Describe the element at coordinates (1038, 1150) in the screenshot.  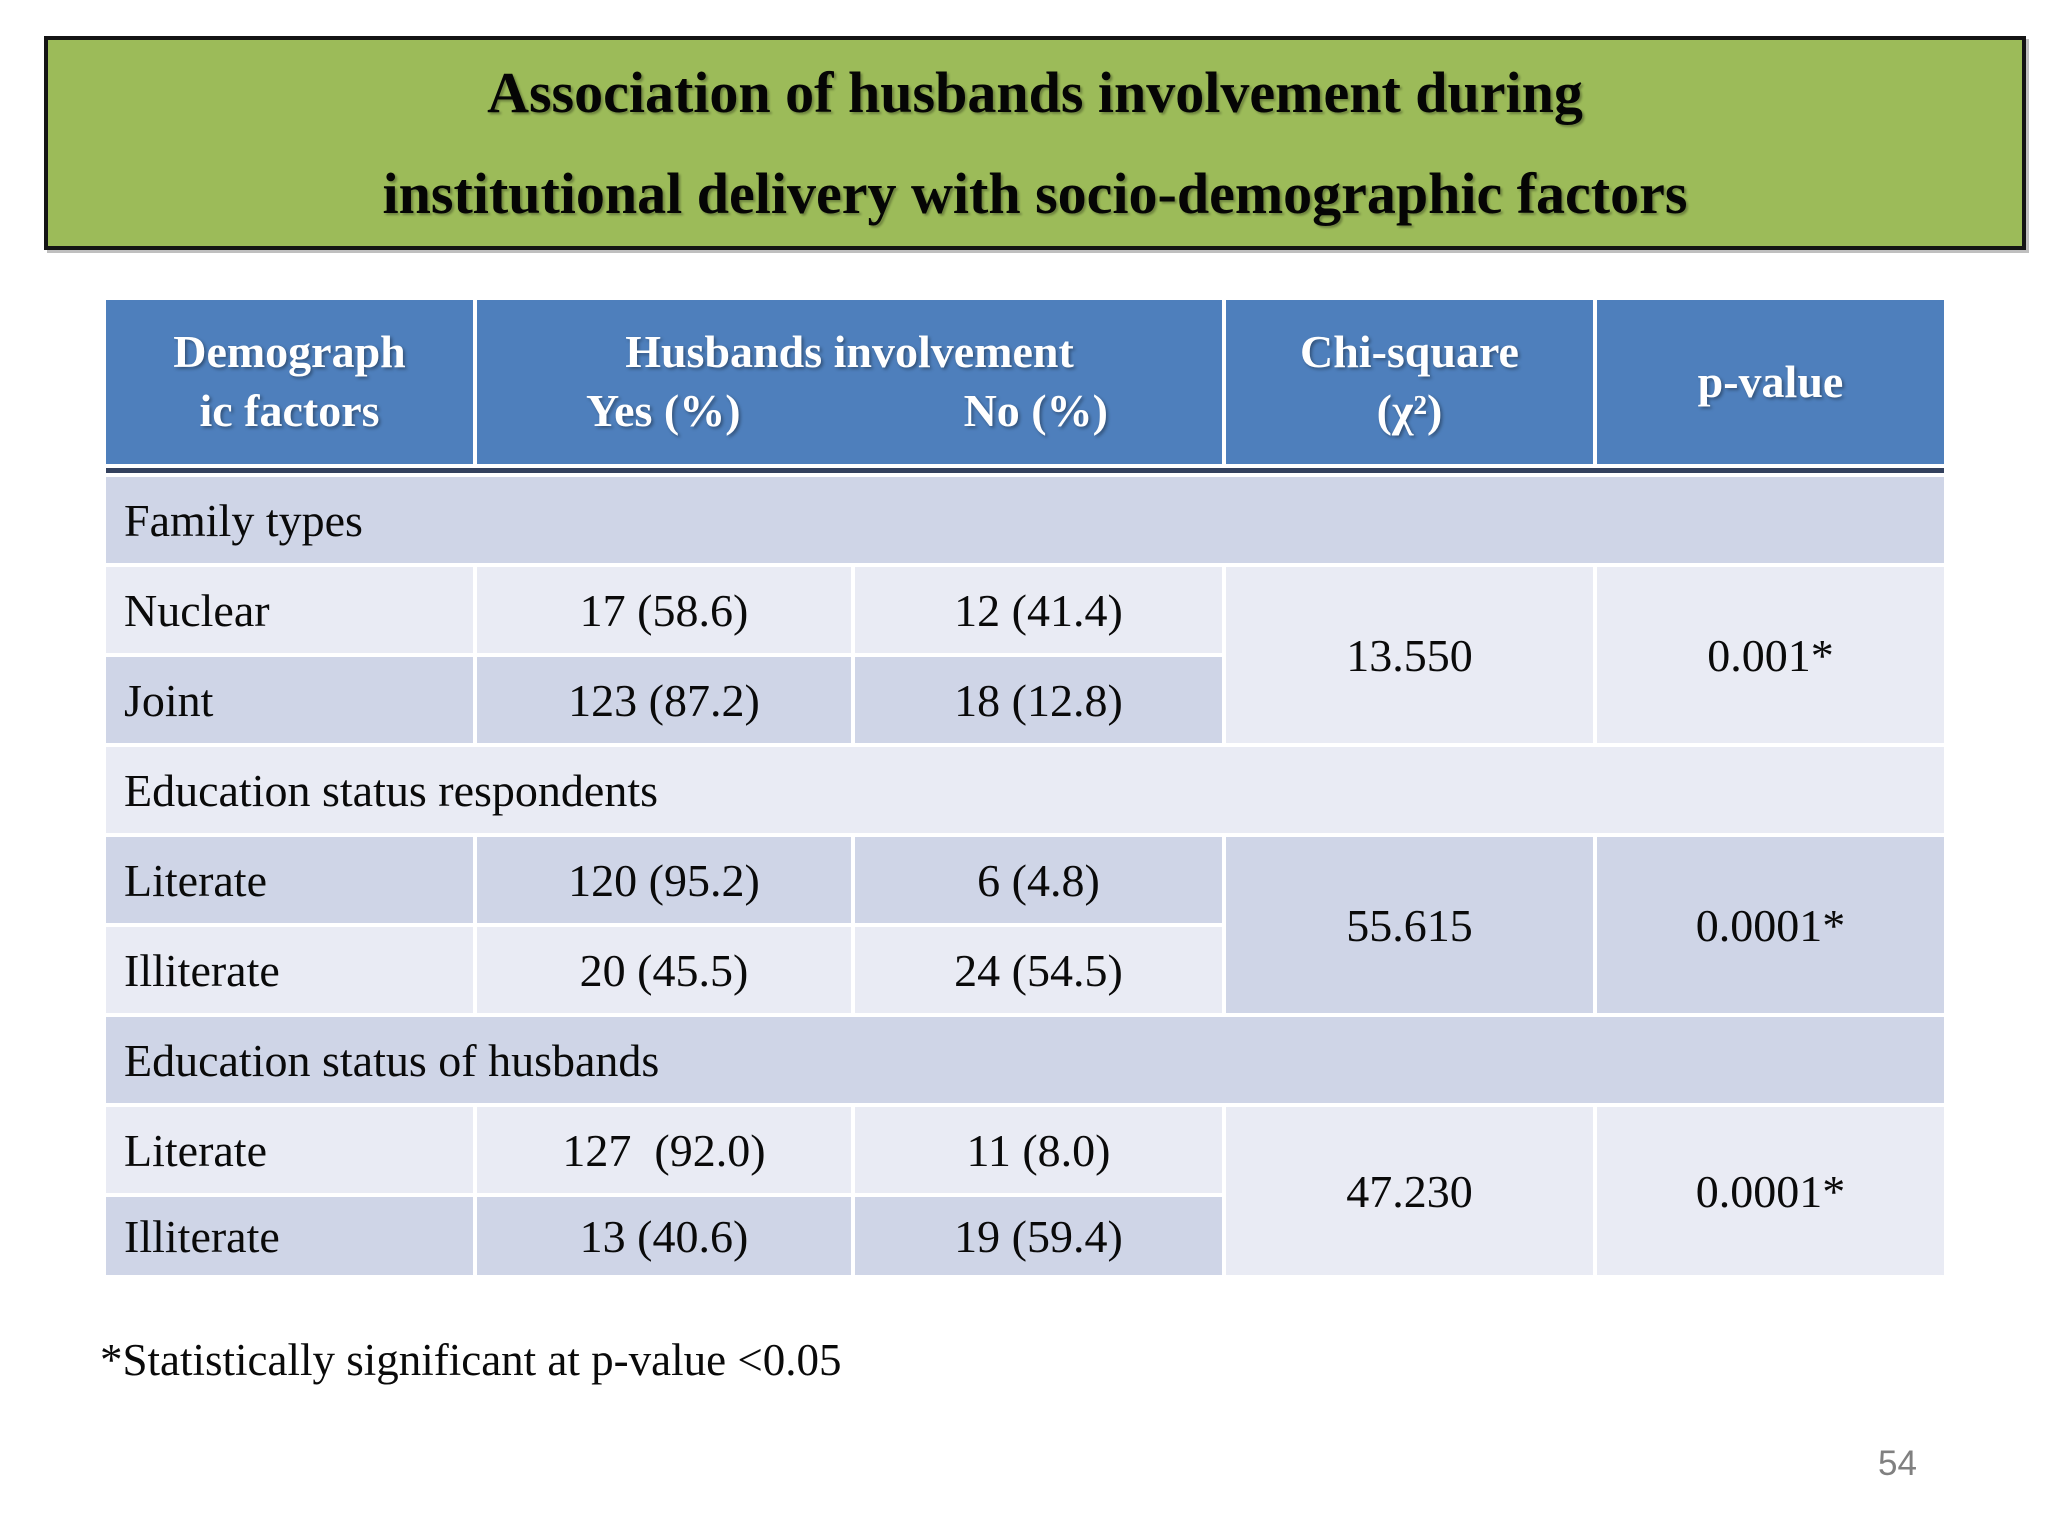
I see `row-literate-husb-no: 11 (8.0)` at that location.